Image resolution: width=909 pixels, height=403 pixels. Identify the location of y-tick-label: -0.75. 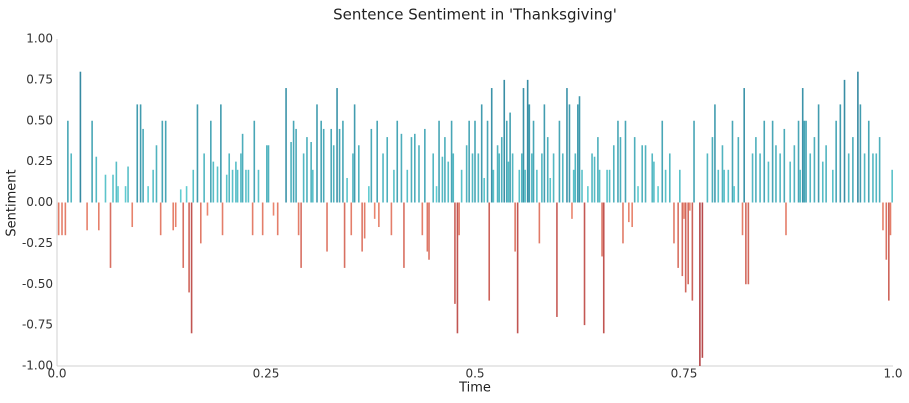
(37, 325).